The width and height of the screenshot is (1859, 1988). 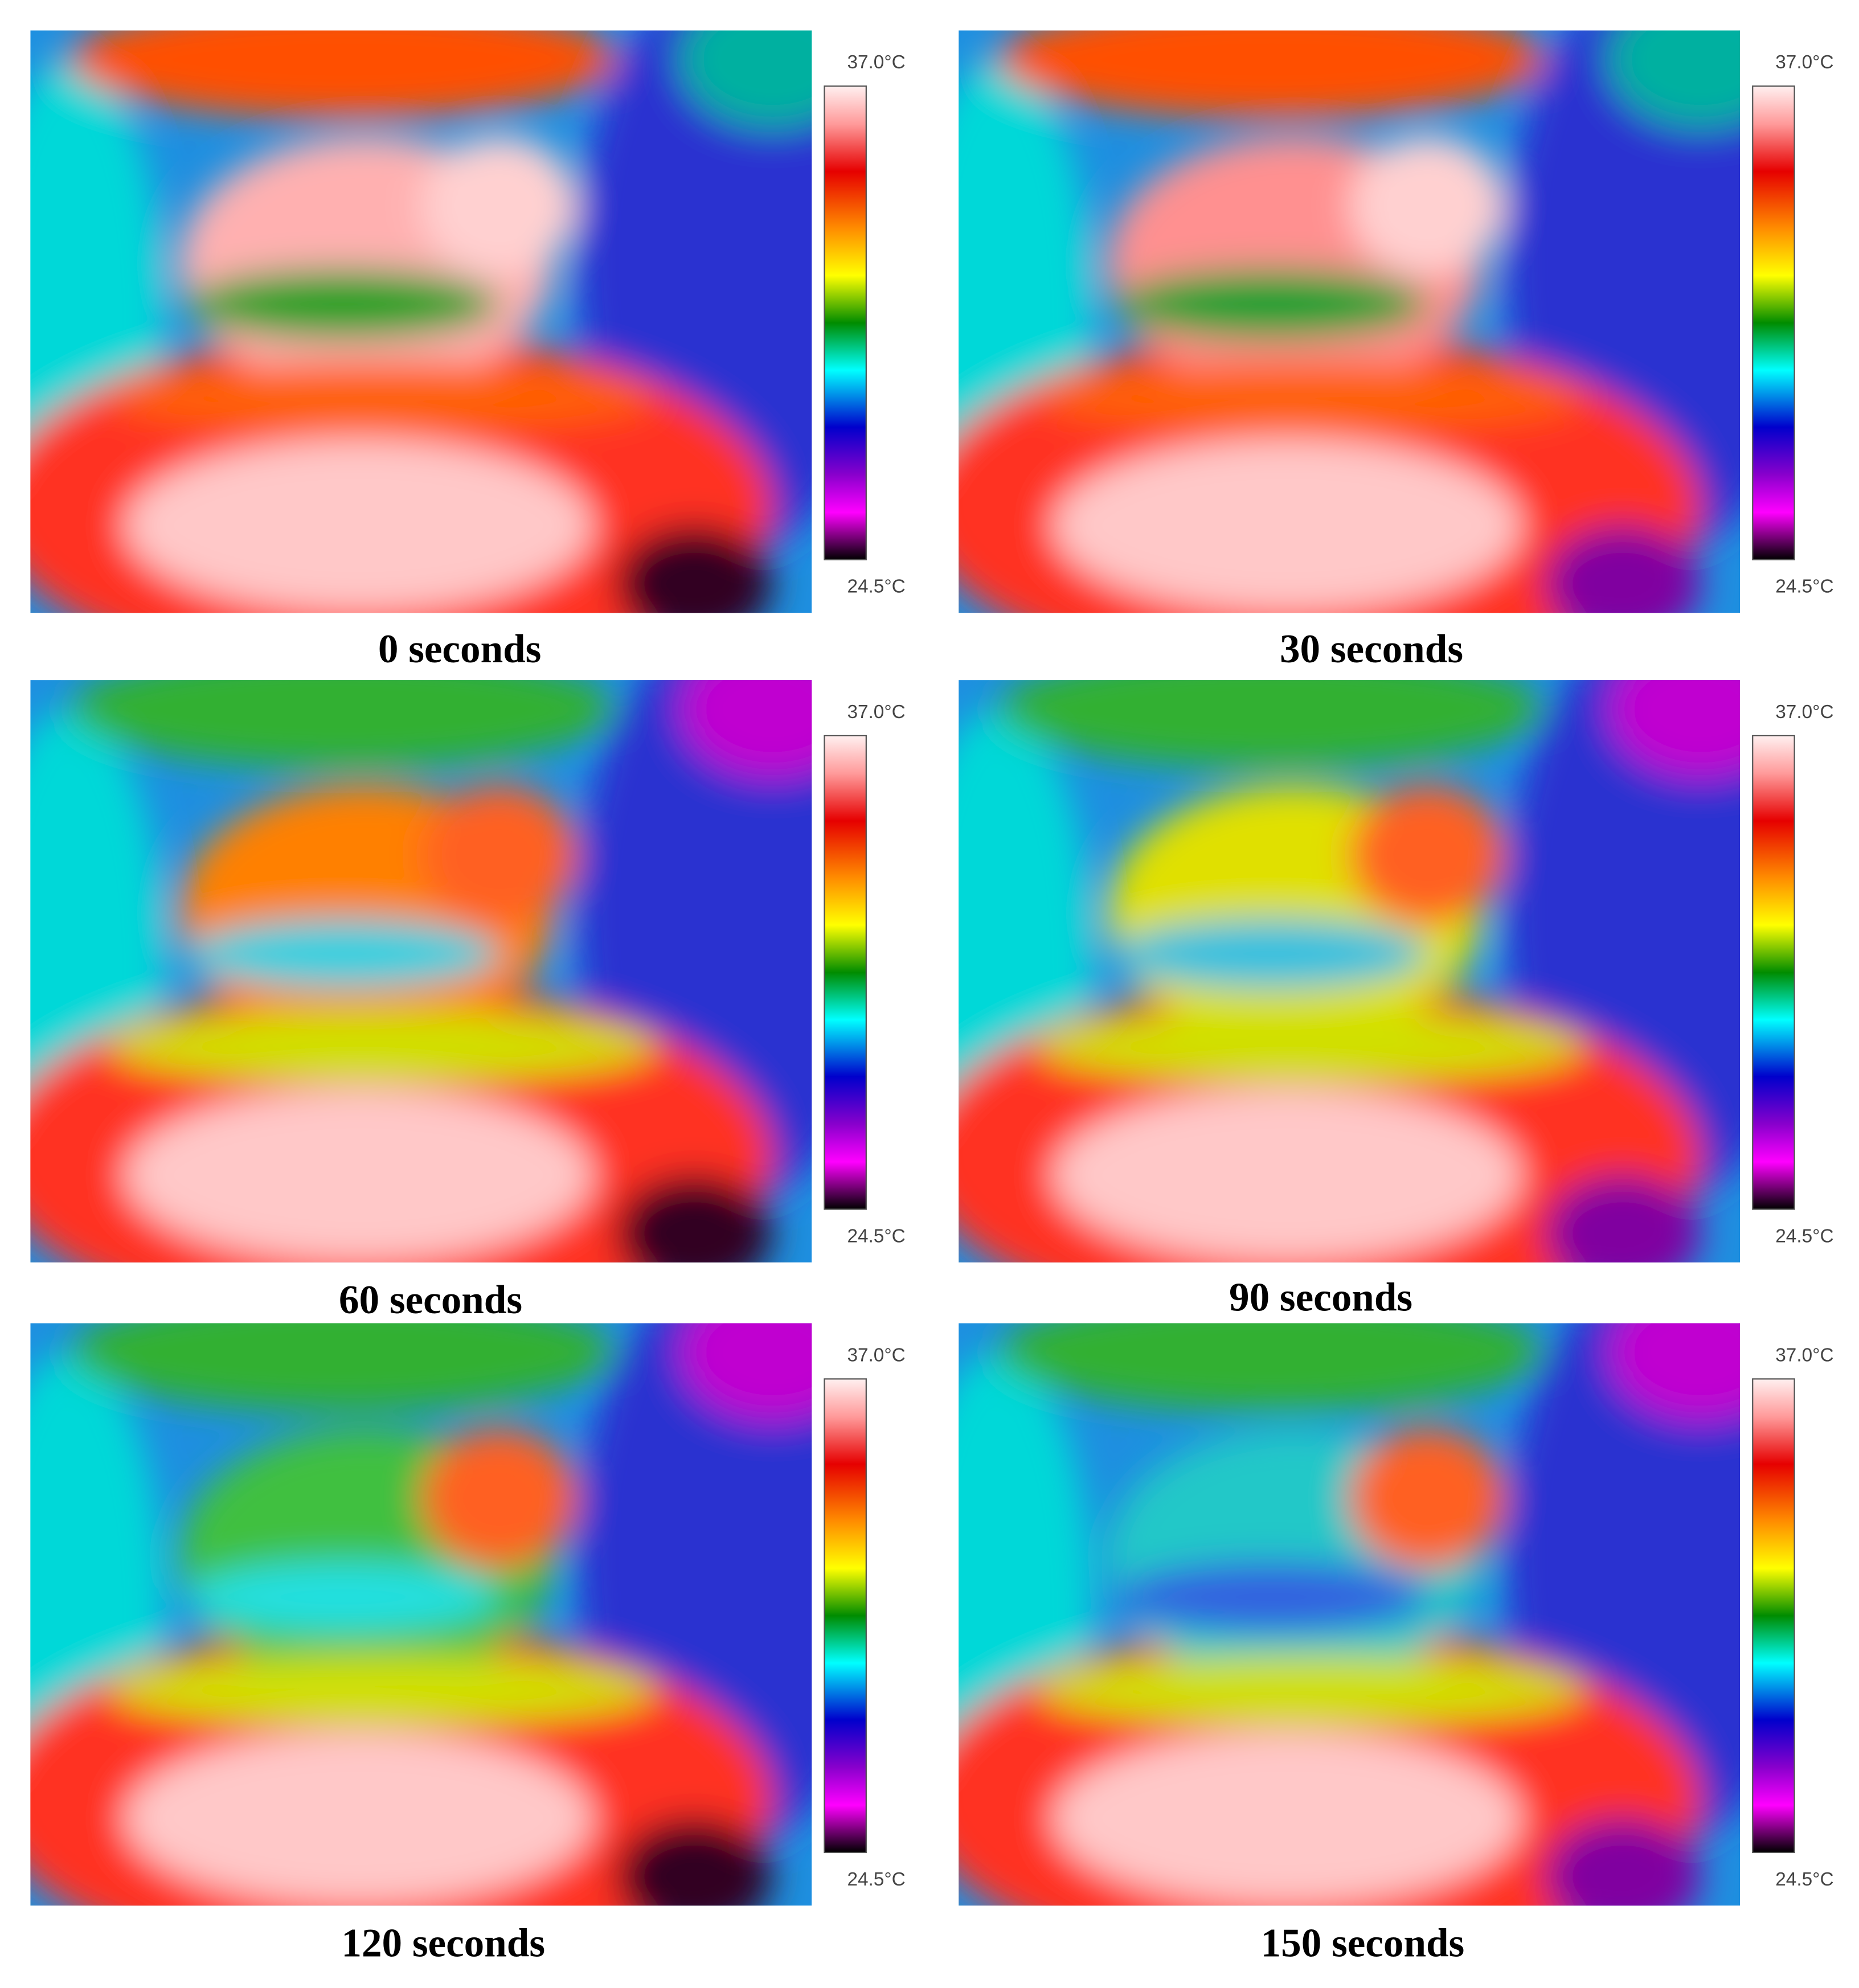 What do you see at coordinates (1363, 1943) in the screenshot?
I see `caption: 150 seconds` at bounding box center [1363, 1943].